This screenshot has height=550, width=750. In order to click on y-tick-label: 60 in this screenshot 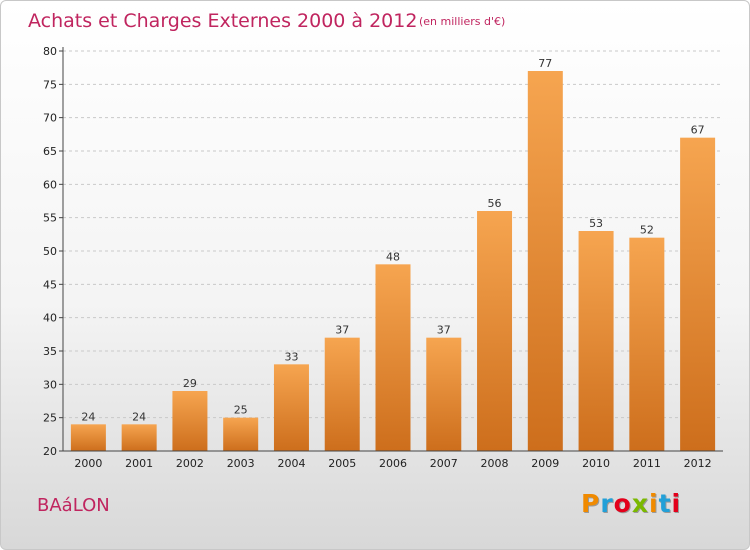, I will do `click(50, 184)`.